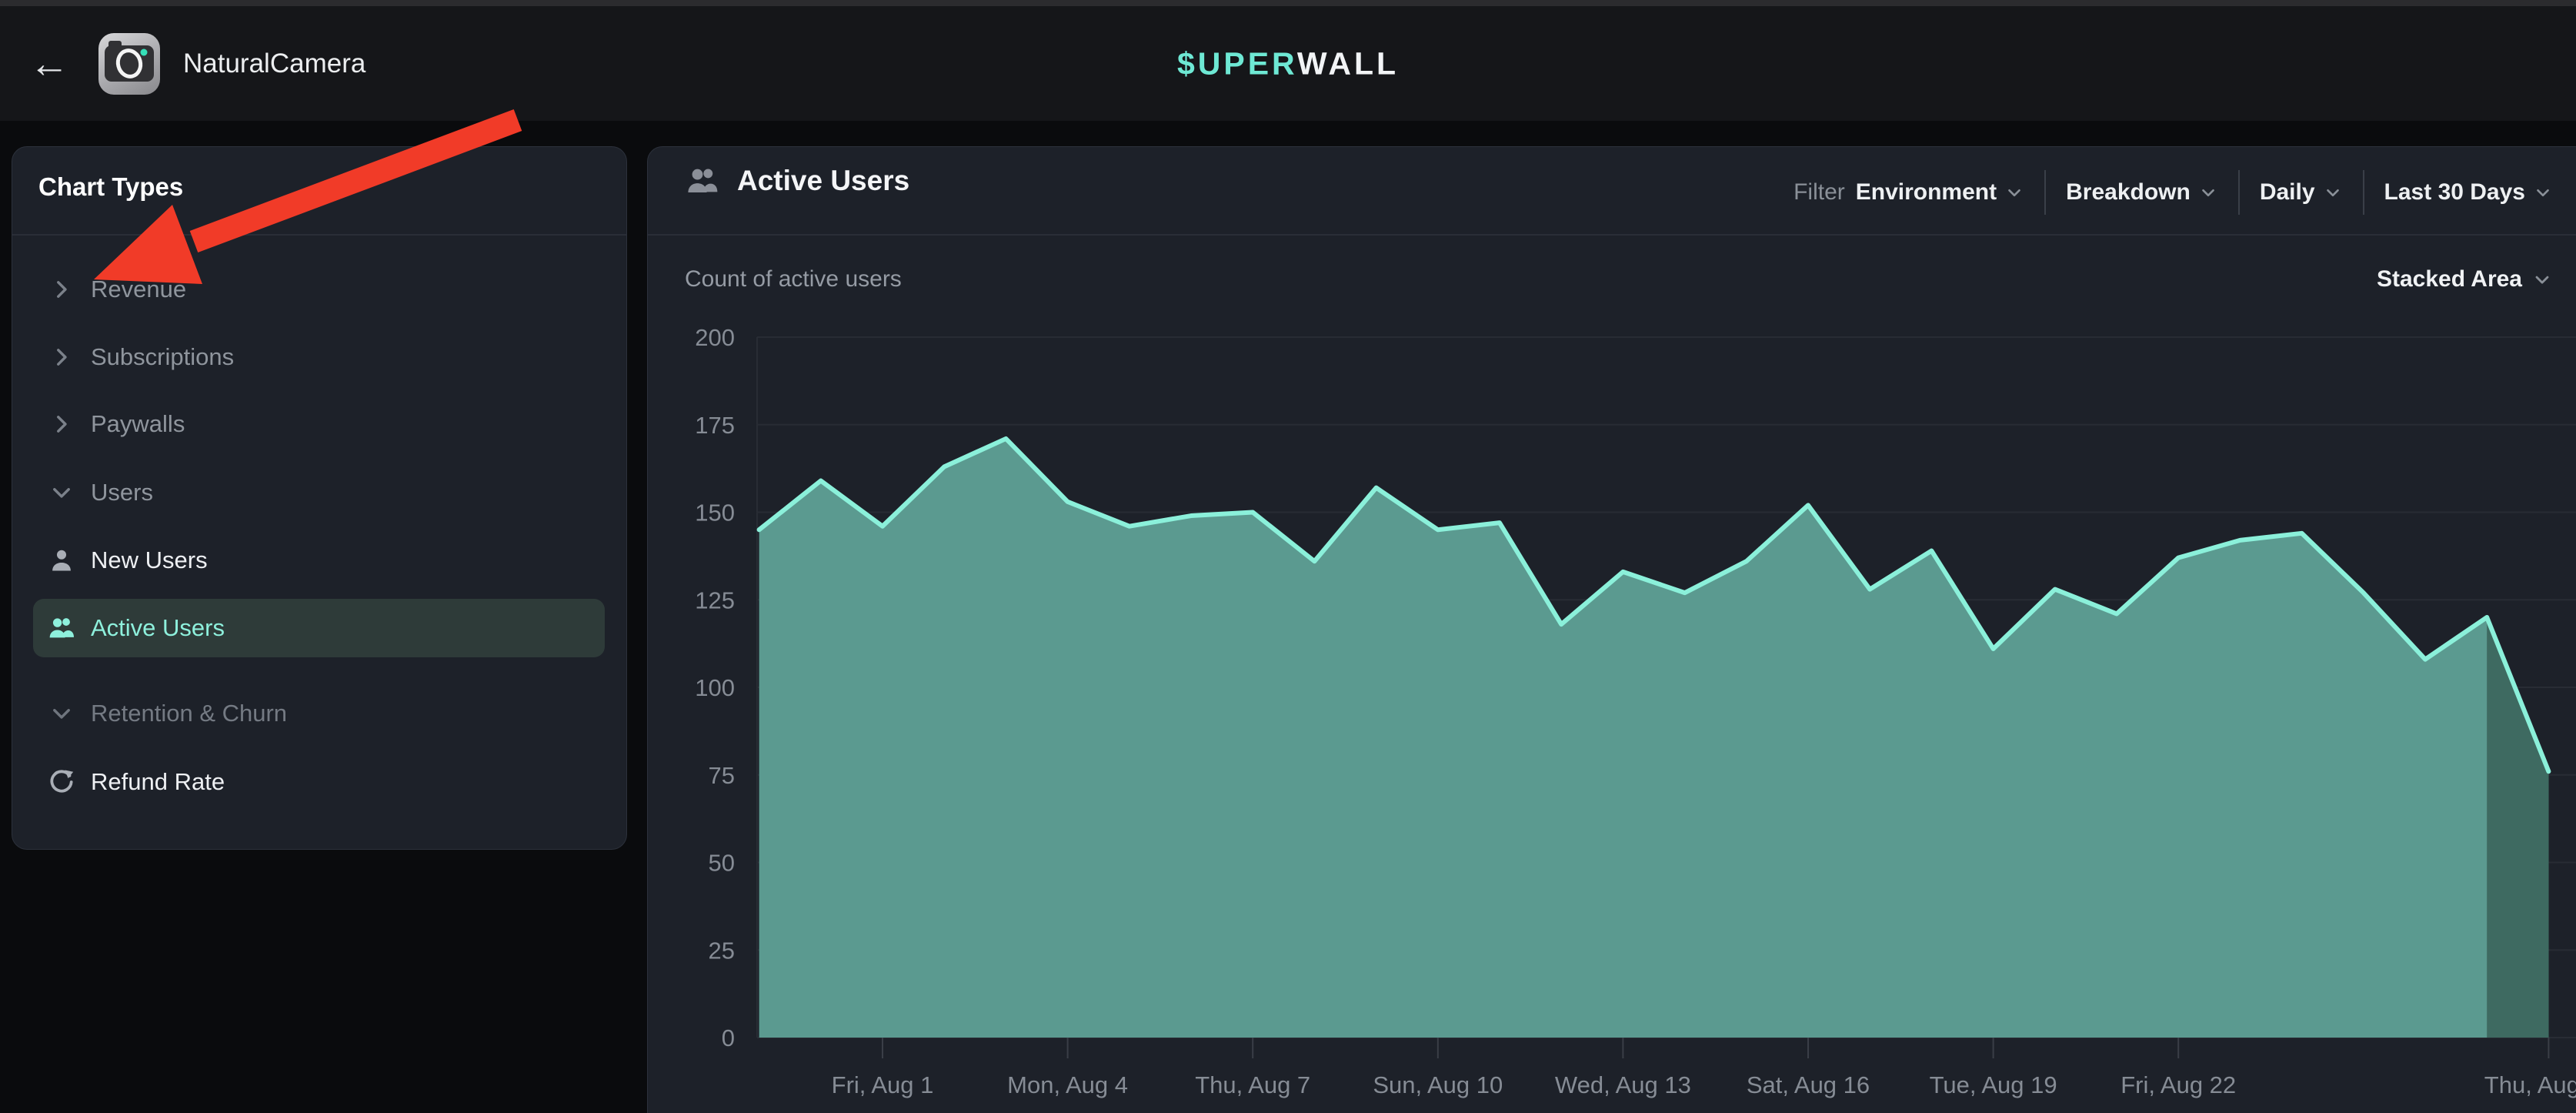 Image resolution: width=2576 pixels, height=1113 pixels. What do you see at coordinates (722, 776) in the screenshot?
I see `svg-text: 75` at bounding box center [722, 776].